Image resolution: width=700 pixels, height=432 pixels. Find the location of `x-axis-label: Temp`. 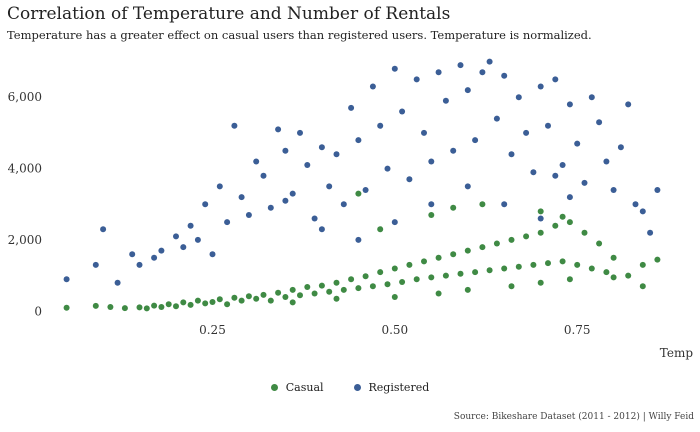

x-axis-label: Temp is located at coordinates (677, 353).